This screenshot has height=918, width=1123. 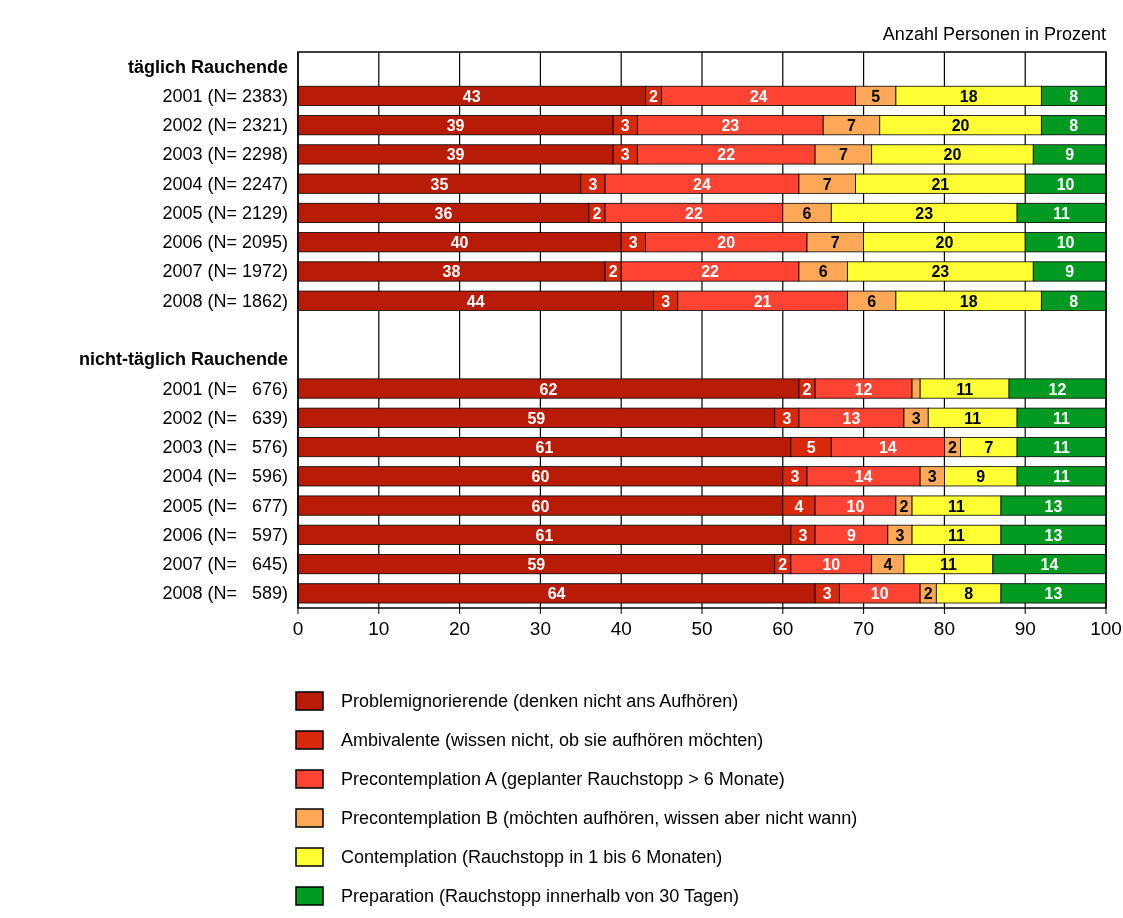 I want to click on data-label: 18, so click(x=968, y=301).